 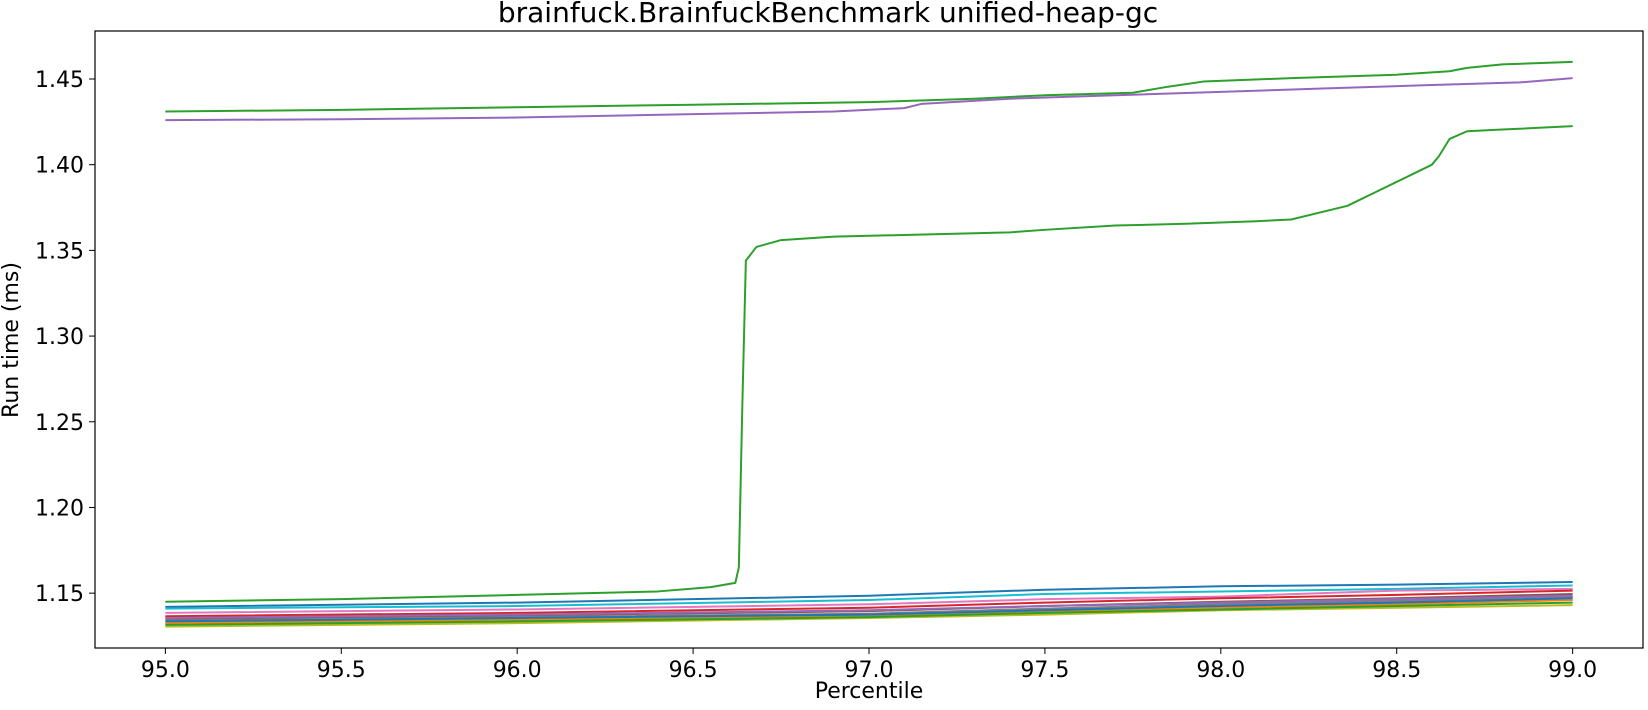 I want to click on x-axis-ticks: 95.0 95.5 96.0 96.5 97.0 97.5 98.0 98.5 99.0, so click(x=869, y=665).